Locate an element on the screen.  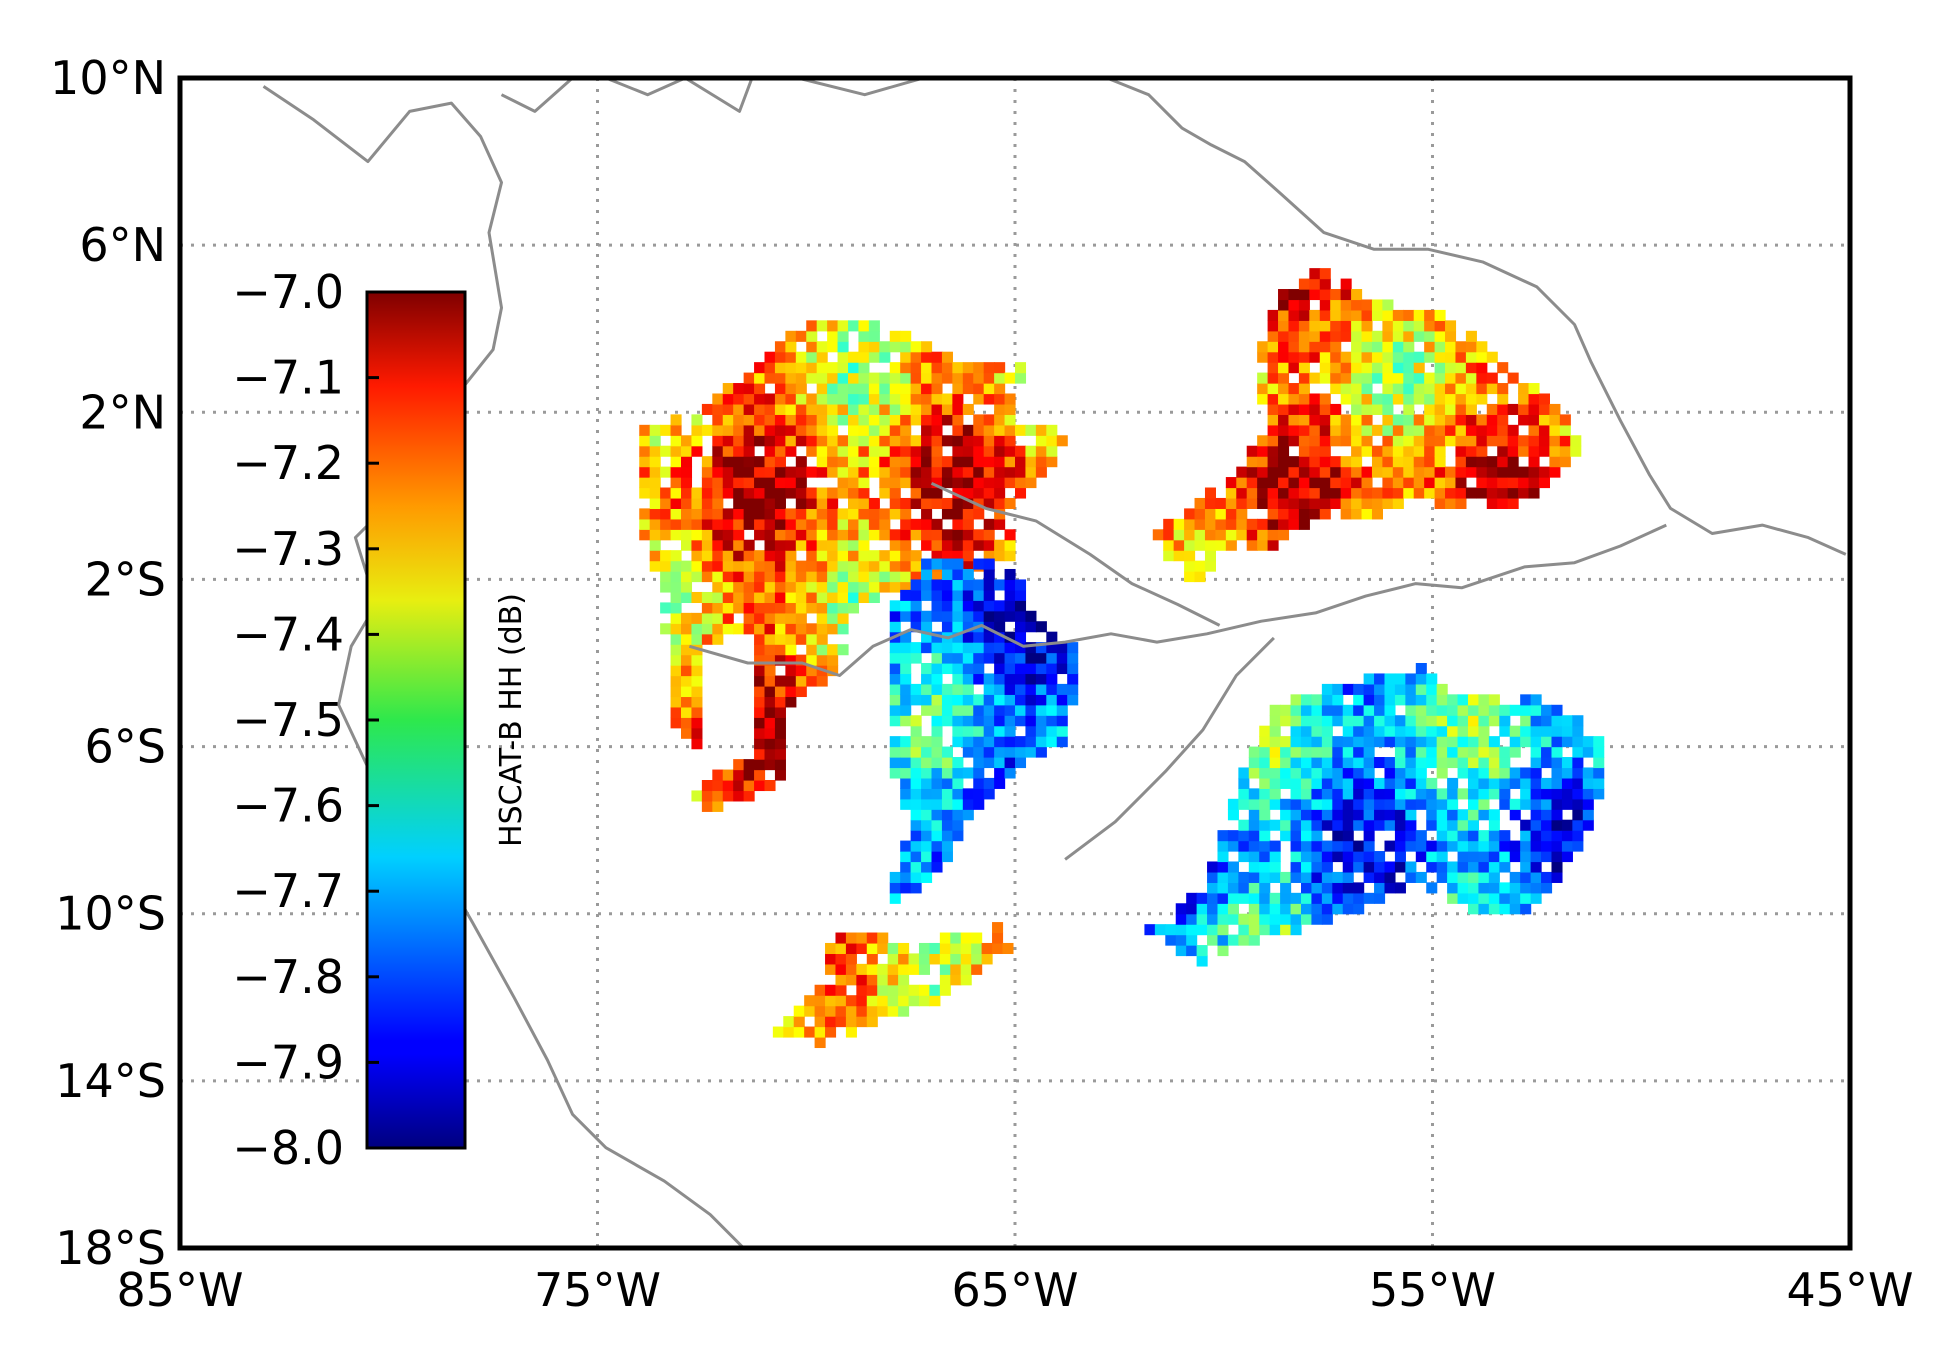
amazon-river is located at coordinates (1177, 600).